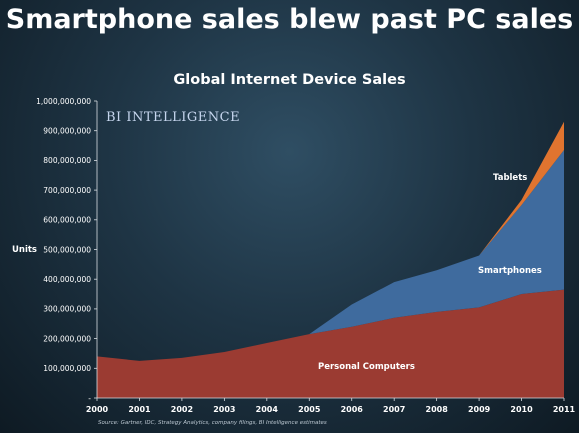  I want to click on x-tick-label: 2011, so click(564, 409).